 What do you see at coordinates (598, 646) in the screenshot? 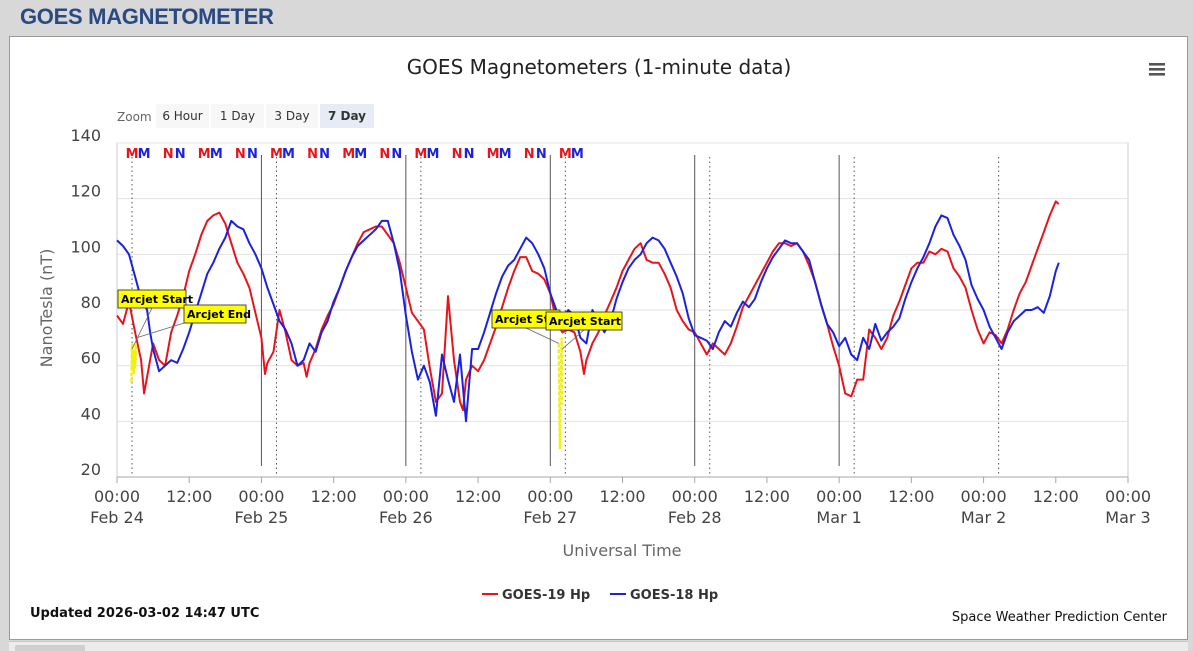
I see `horizontal-scrollbar` at bounding box center [598, 646].